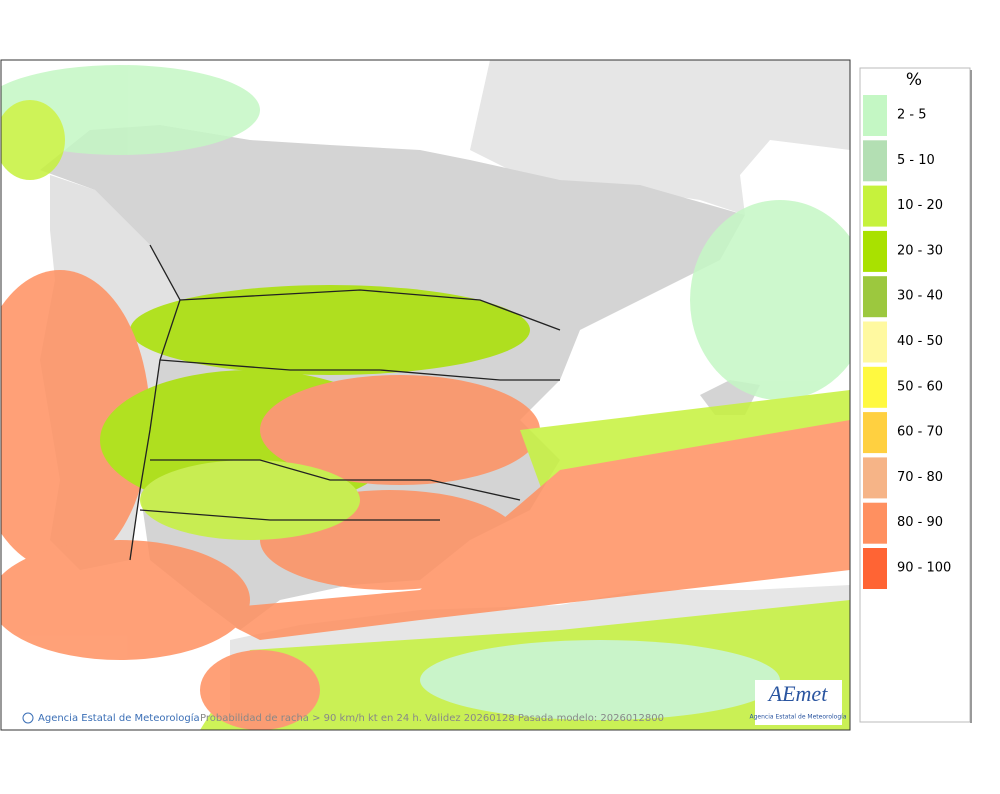  I want to click on legend-label: 90 - 100, so click(924, 568).